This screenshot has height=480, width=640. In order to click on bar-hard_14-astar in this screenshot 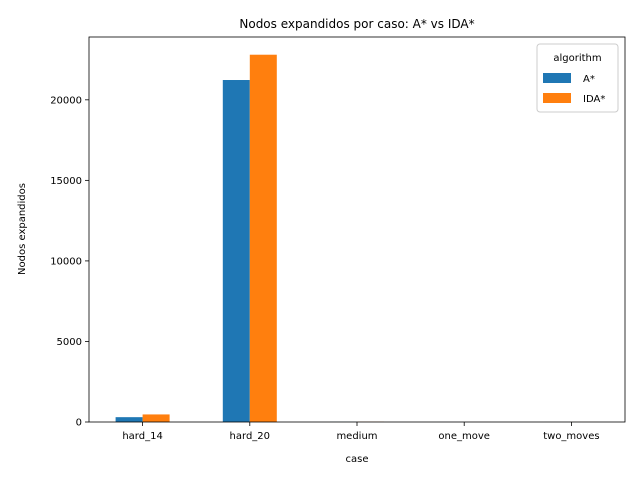, I will do `click(129, 419)`.